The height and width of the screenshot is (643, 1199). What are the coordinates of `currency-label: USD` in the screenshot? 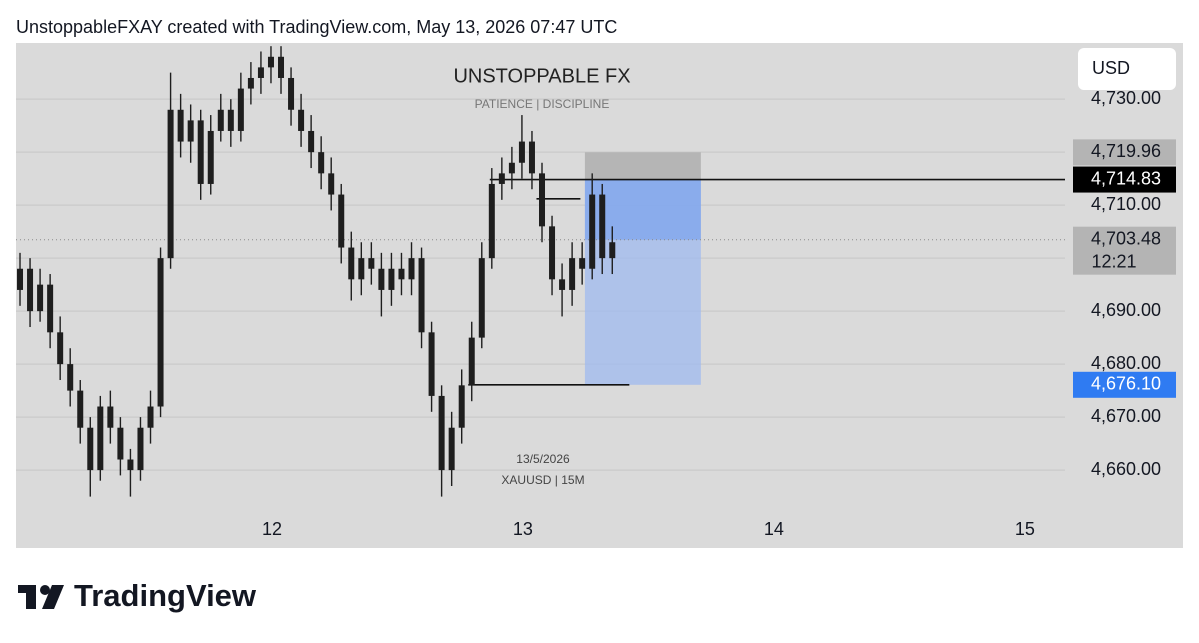 It's located at (1111, 68).